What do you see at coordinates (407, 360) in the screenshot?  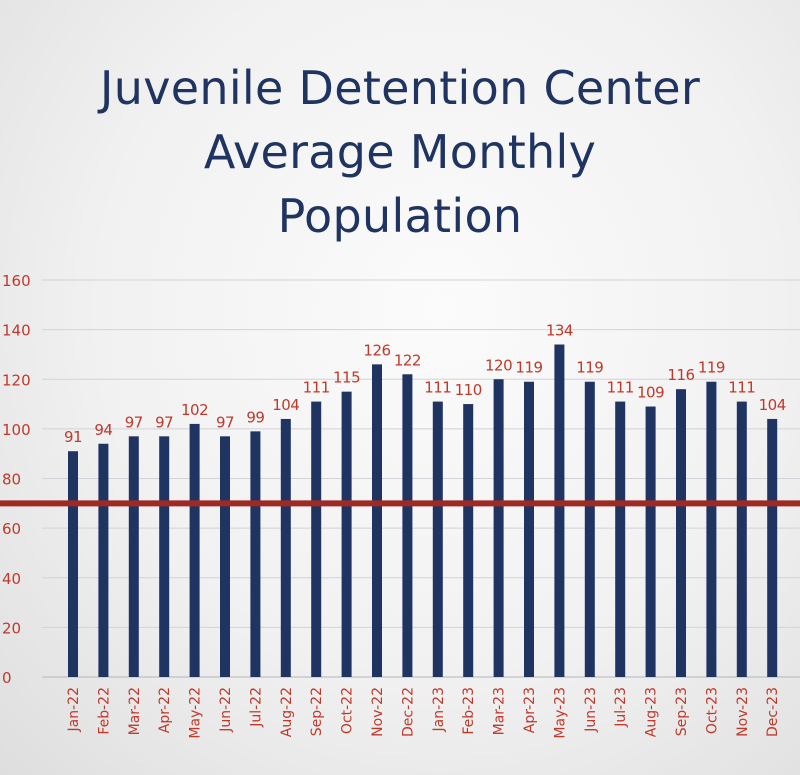 I see `data-label: 122` at bounding box center [407, 360].